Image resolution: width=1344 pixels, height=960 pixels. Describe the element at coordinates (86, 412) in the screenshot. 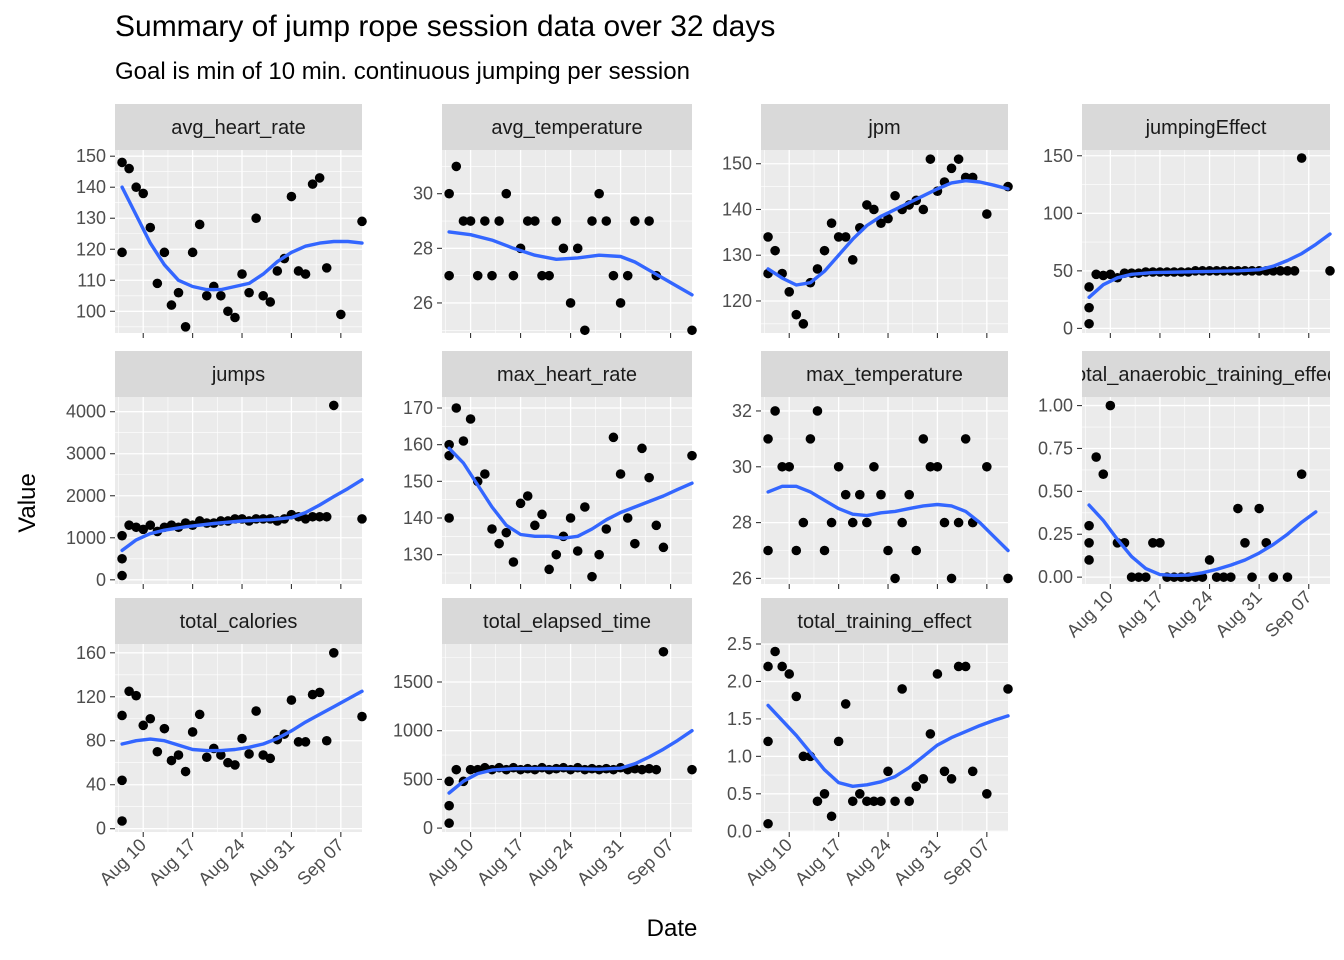

I see `y-tick-label: 4000` at that location.